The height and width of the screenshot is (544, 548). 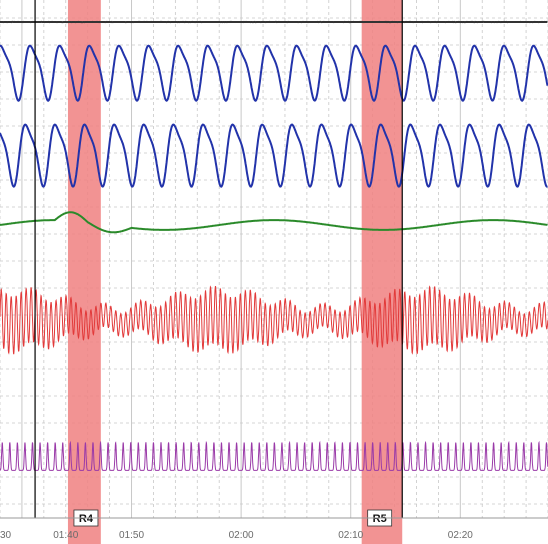 I want to click on x-tick-label: 01:50, so click(x=131, y=535).